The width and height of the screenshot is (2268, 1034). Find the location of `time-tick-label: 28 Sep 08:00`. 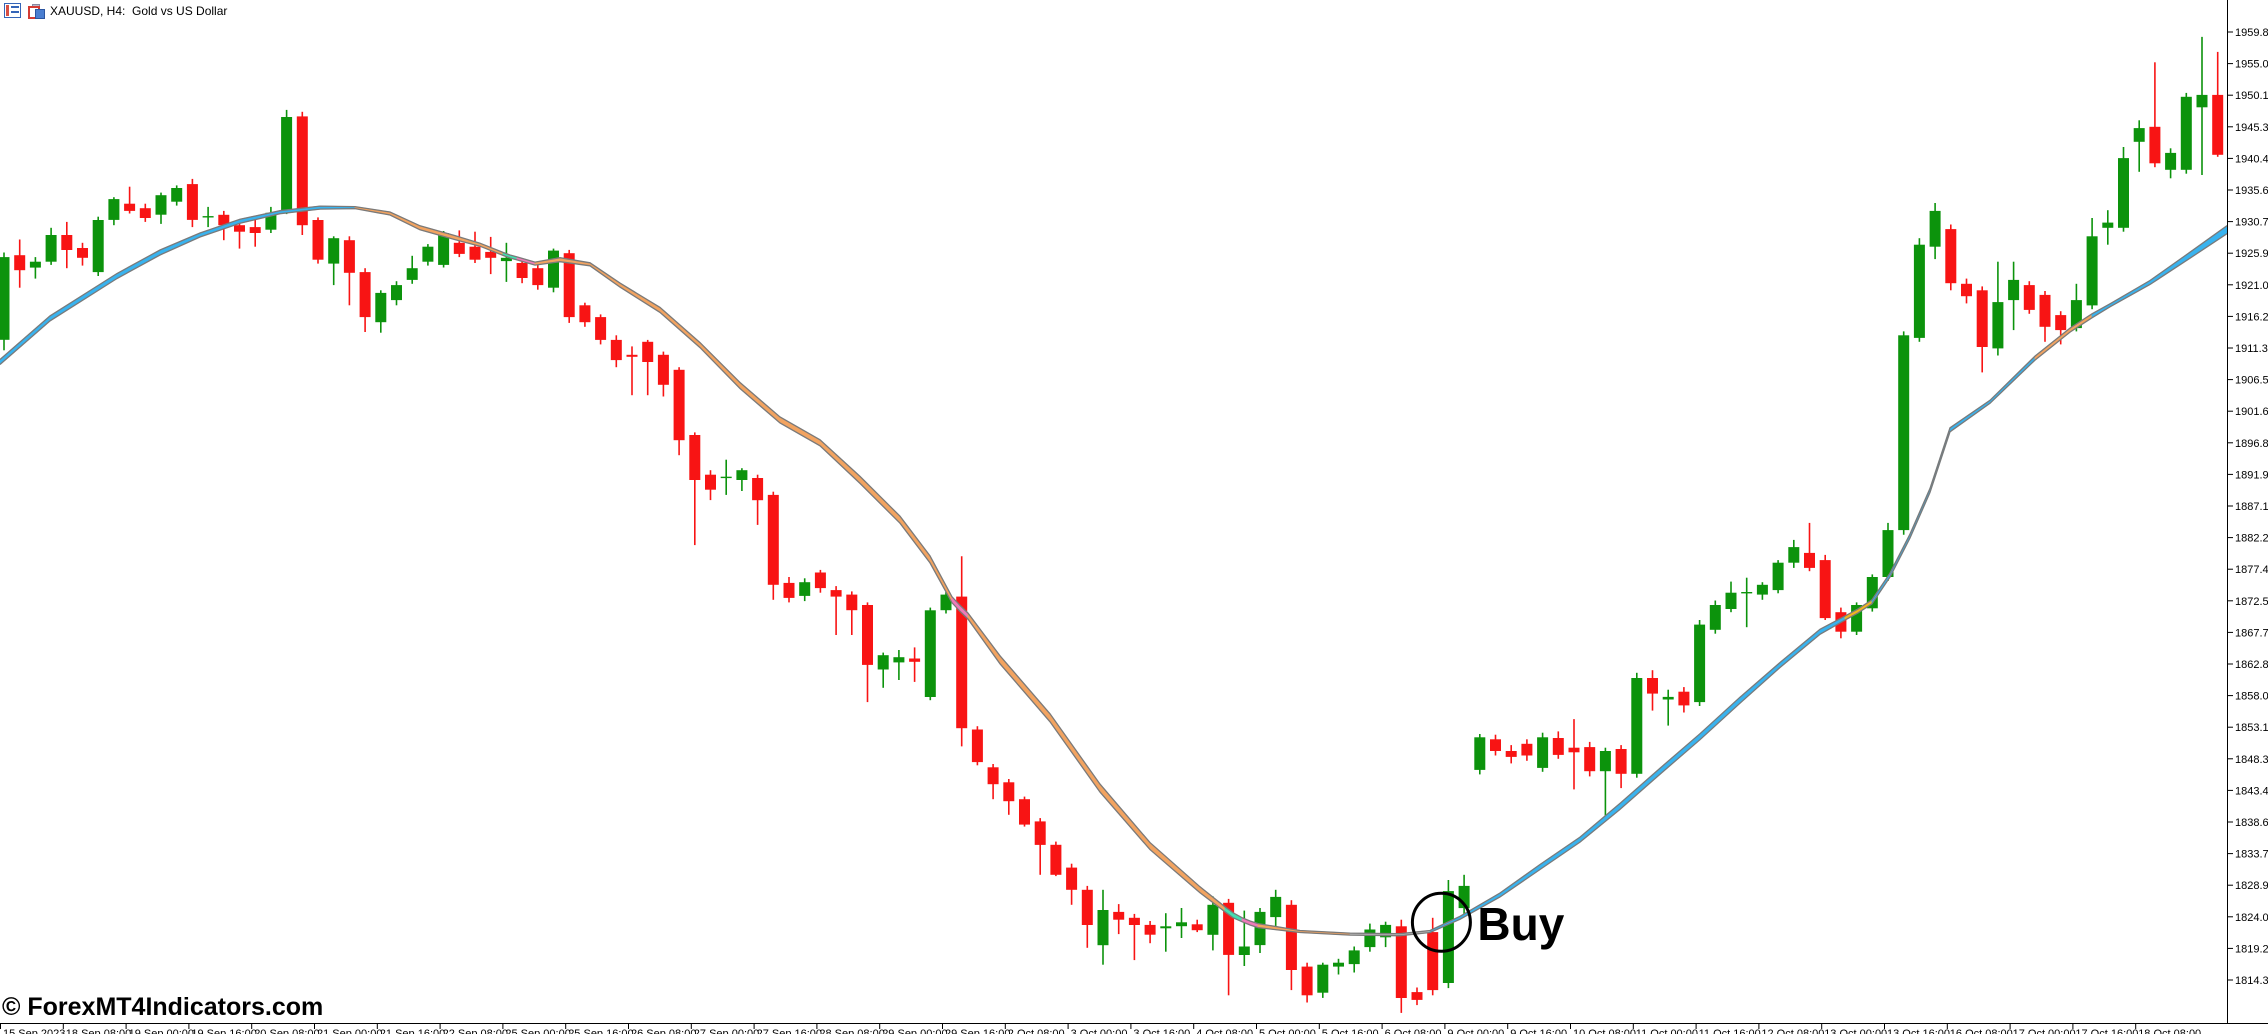

time-tick-label: 28 Sep 08:00 is located at coordinates (851, 1031).